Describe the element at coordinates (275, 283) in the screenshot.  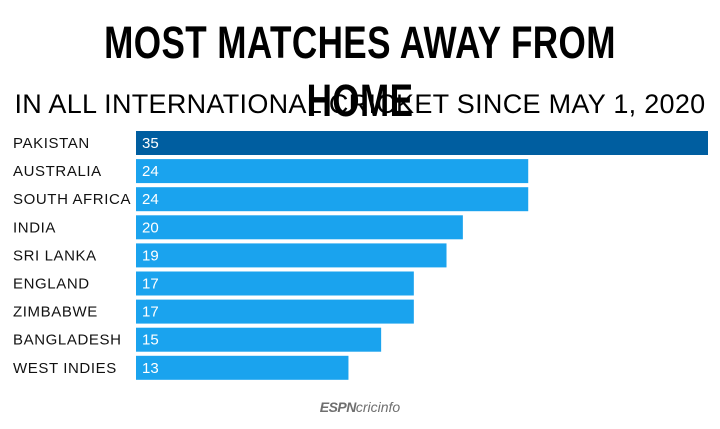
I see `bar-england` at that location.